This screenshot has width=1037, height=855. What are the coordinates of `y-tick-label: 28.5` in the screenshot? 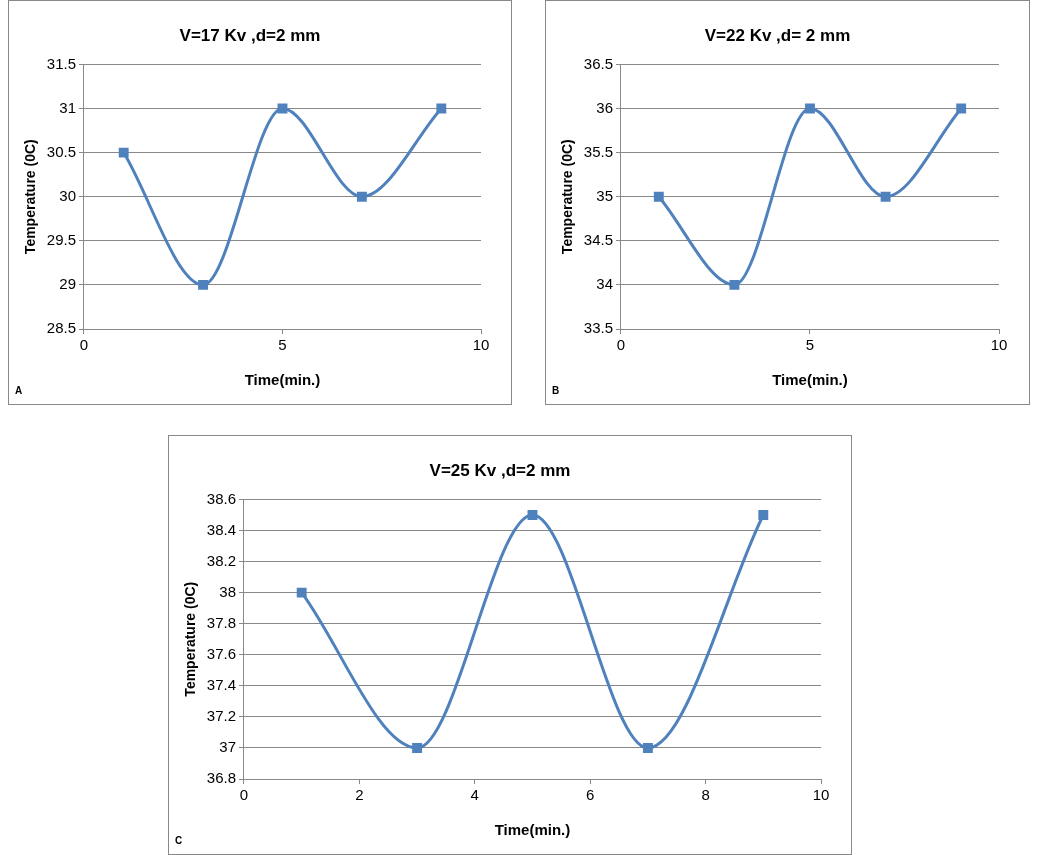 It's located at (61, 328).